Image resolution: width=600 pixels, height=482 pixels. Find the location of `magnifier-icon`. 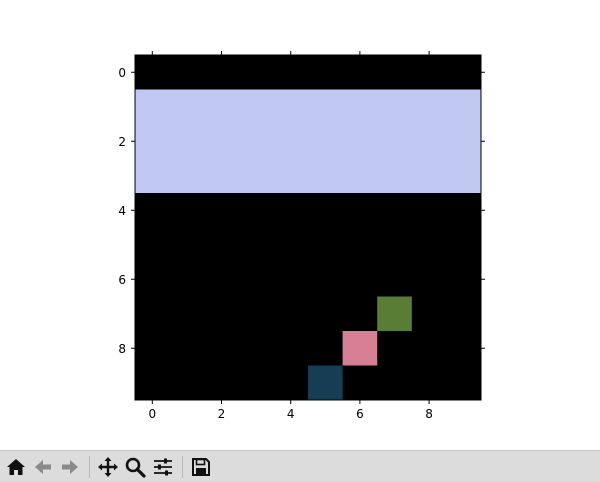

magnifier-icon is located at coordinates (135, 467).